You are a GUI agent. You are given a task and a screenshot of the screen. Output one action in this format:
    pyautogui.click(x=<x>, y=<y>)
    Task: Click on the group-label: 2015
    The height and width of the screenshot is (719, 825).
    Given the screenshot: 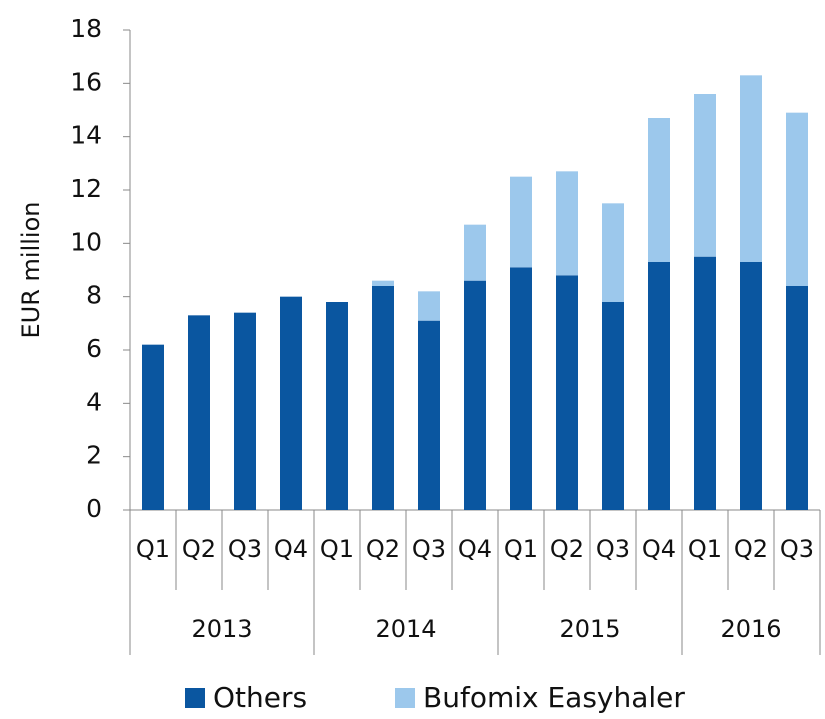 What is the action you would take?
    pyautogui.click(x=589, y=629)
    